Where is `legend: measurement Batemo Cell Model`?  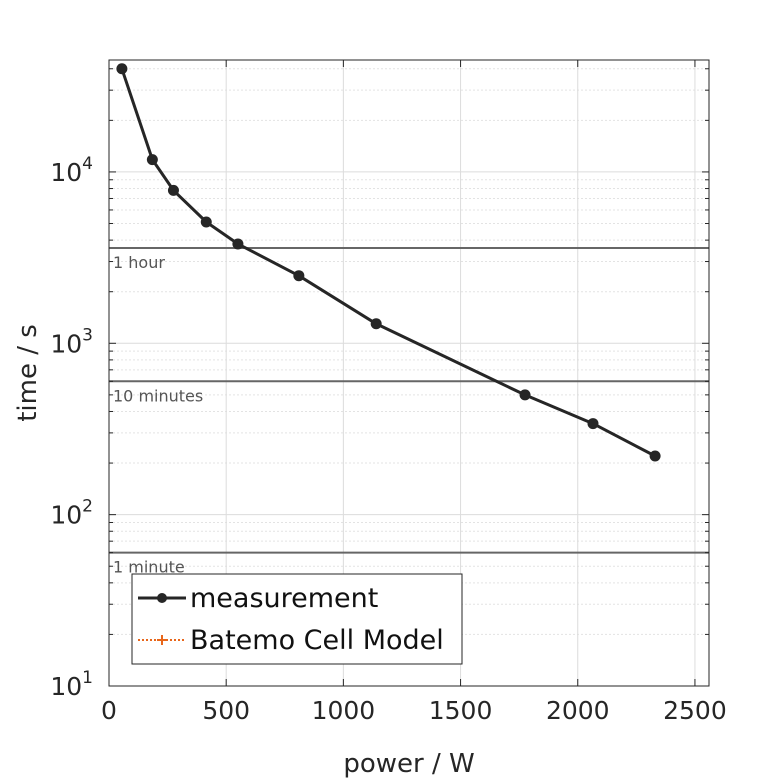
legend: measurement Batemo Cell Model is located at coordinates (297, 619).